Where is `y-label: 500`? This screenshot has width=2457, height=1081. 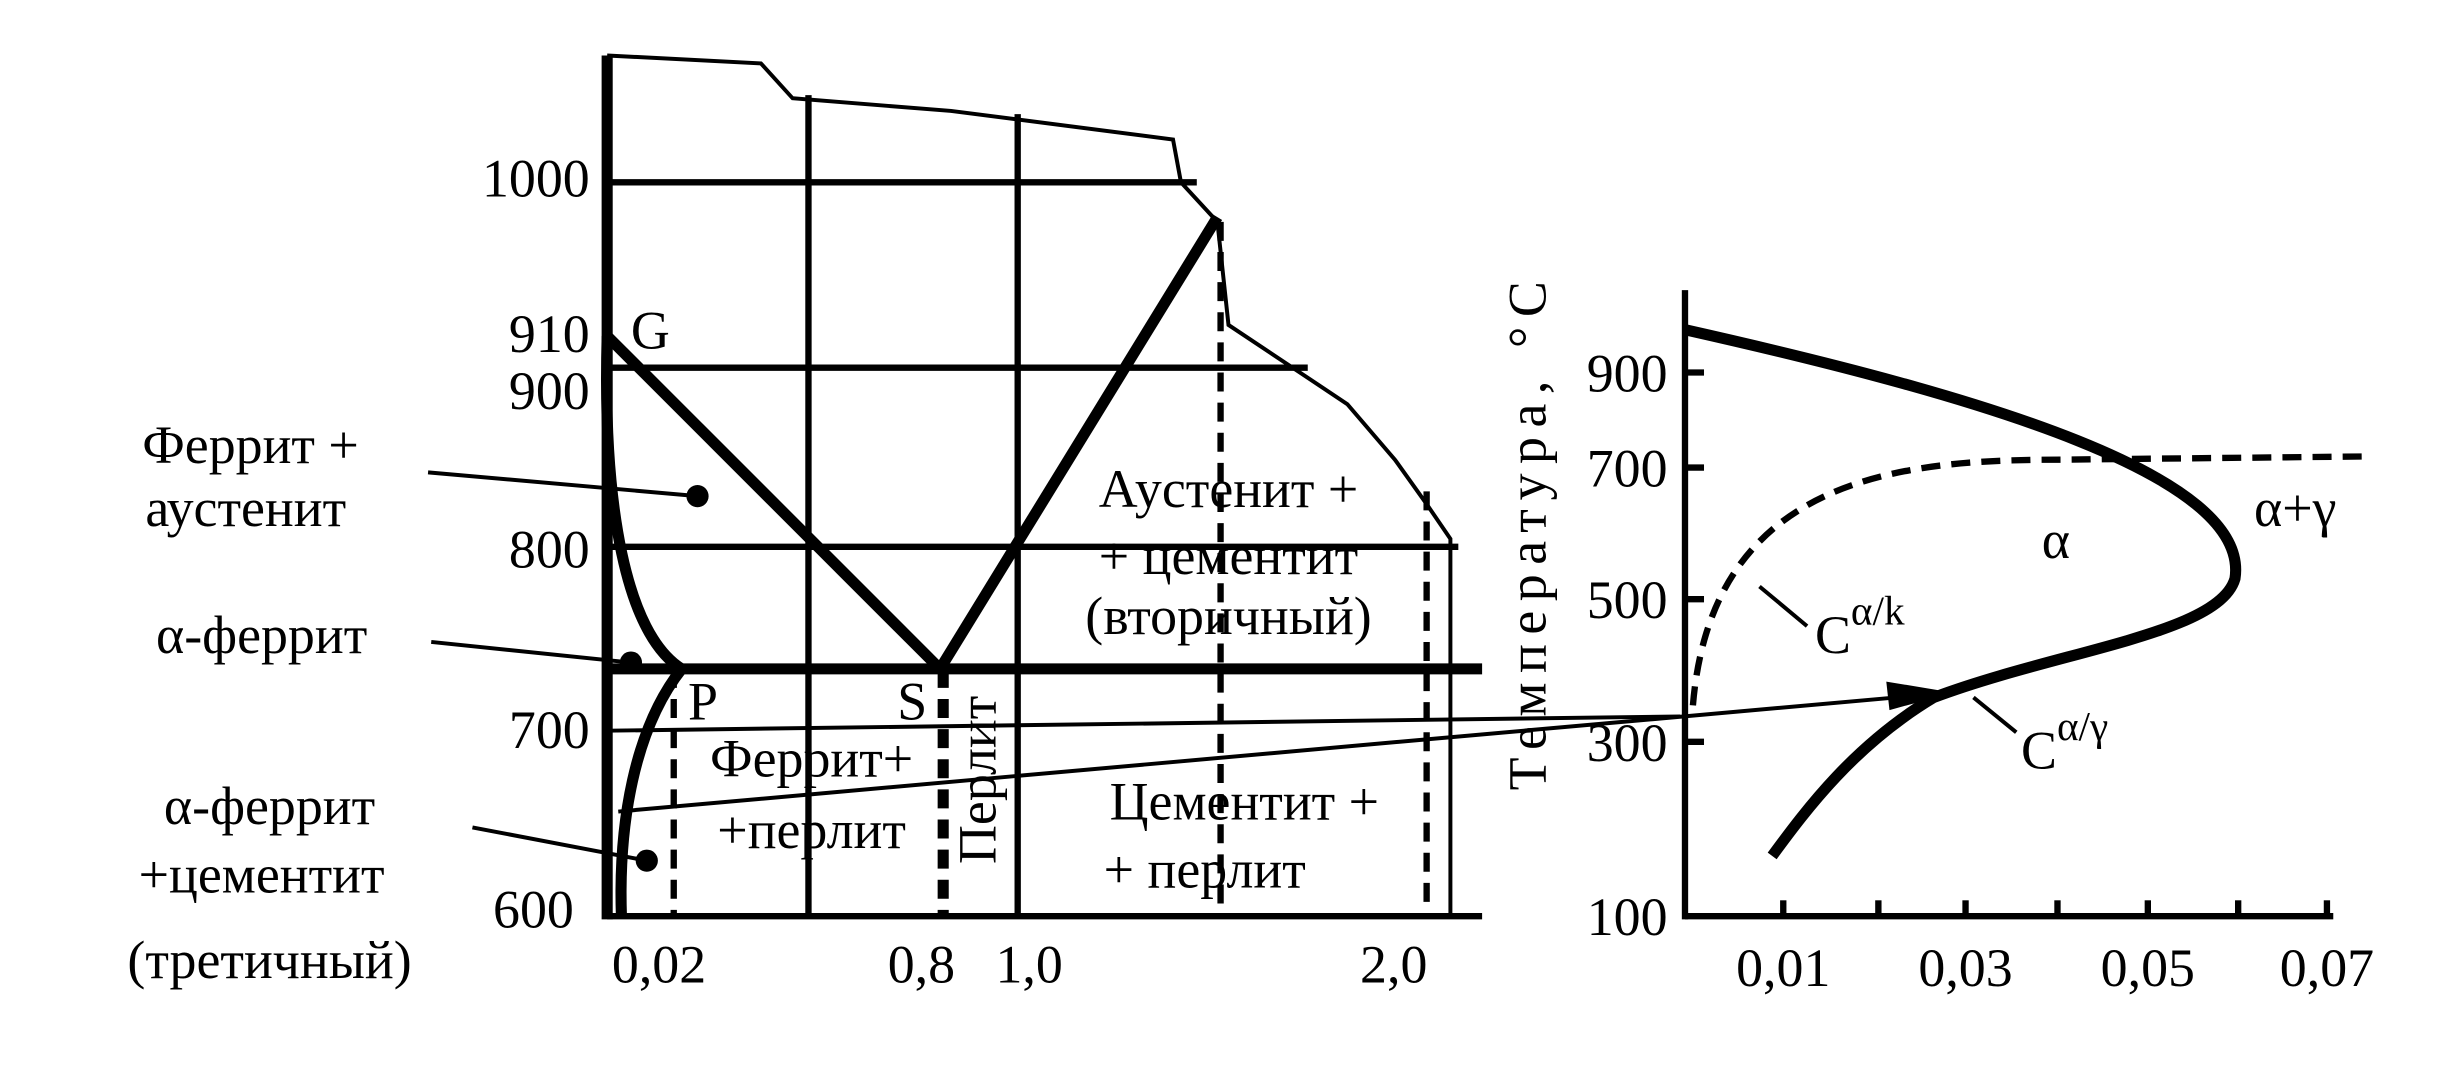
y-label: 500 is located at coordinates (1627, 600).